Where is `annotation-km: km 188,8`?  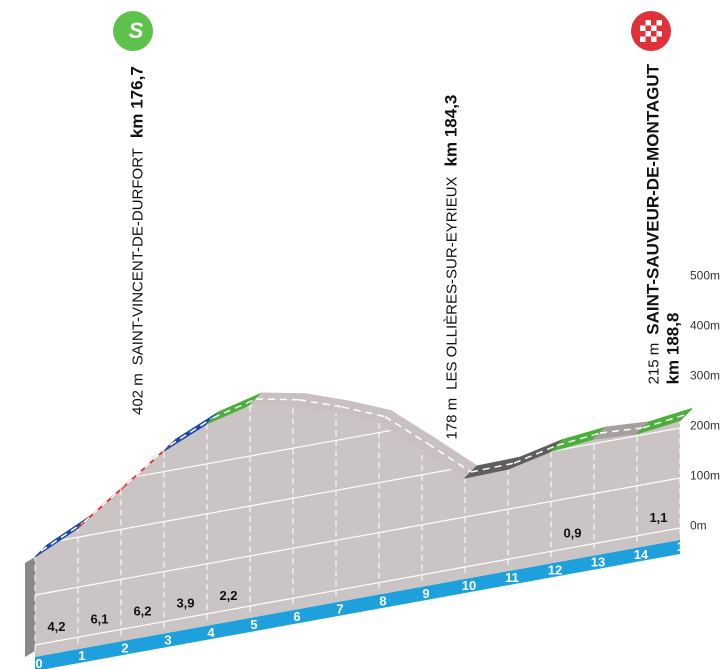 annotation-km: km 188,8 is located at coordinates (673, 349).